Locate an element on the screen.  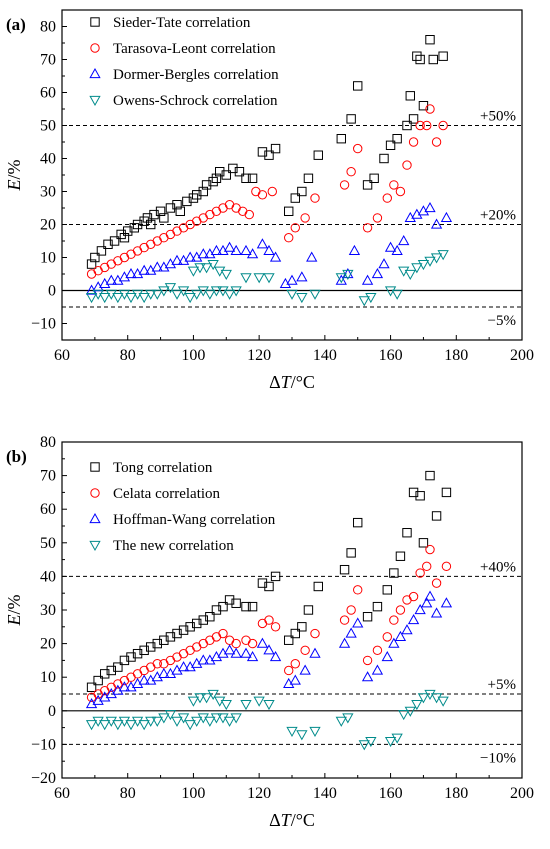
x-tick-label: 60 is located at coordinates (62, 793).